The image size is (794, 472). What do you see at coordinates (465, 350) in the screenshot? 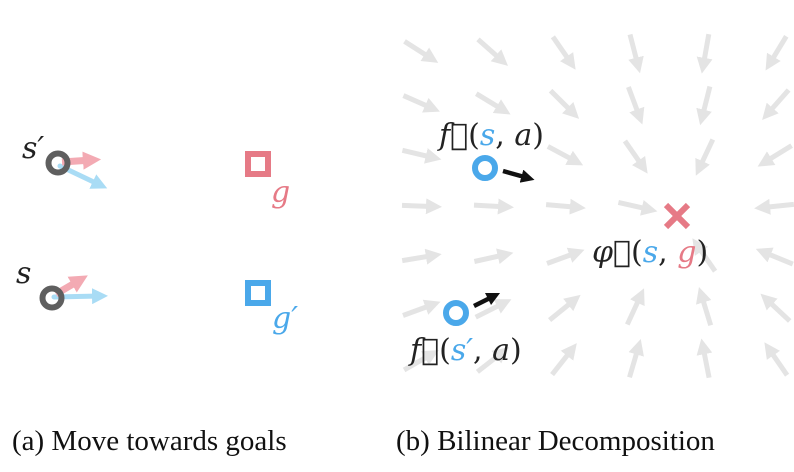
I see `label-f-sprime-a: f⃗(s′, a)` at bounding box center [465, 350].